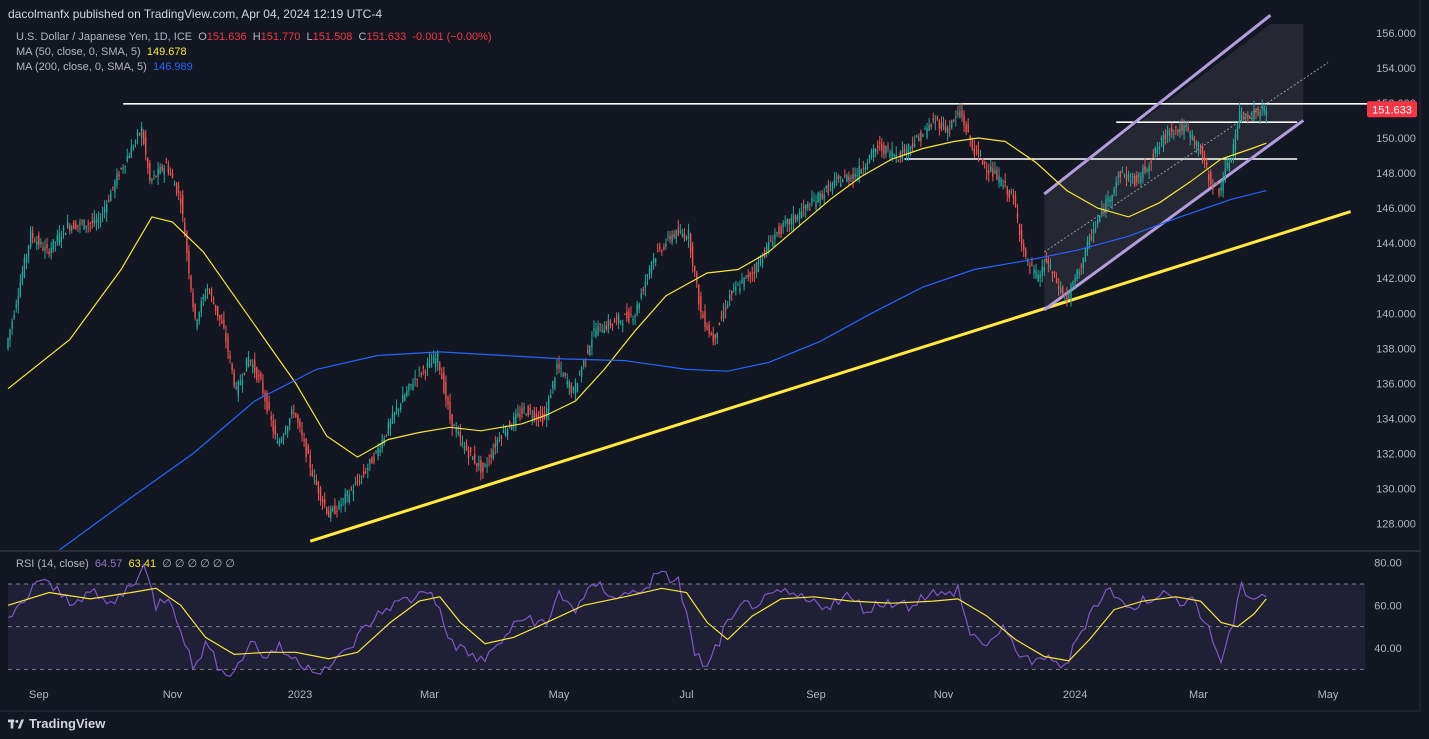 The height and width of the screenshot is (739, 1429). I want to click on channel-upper-line, so click(1157, 105).